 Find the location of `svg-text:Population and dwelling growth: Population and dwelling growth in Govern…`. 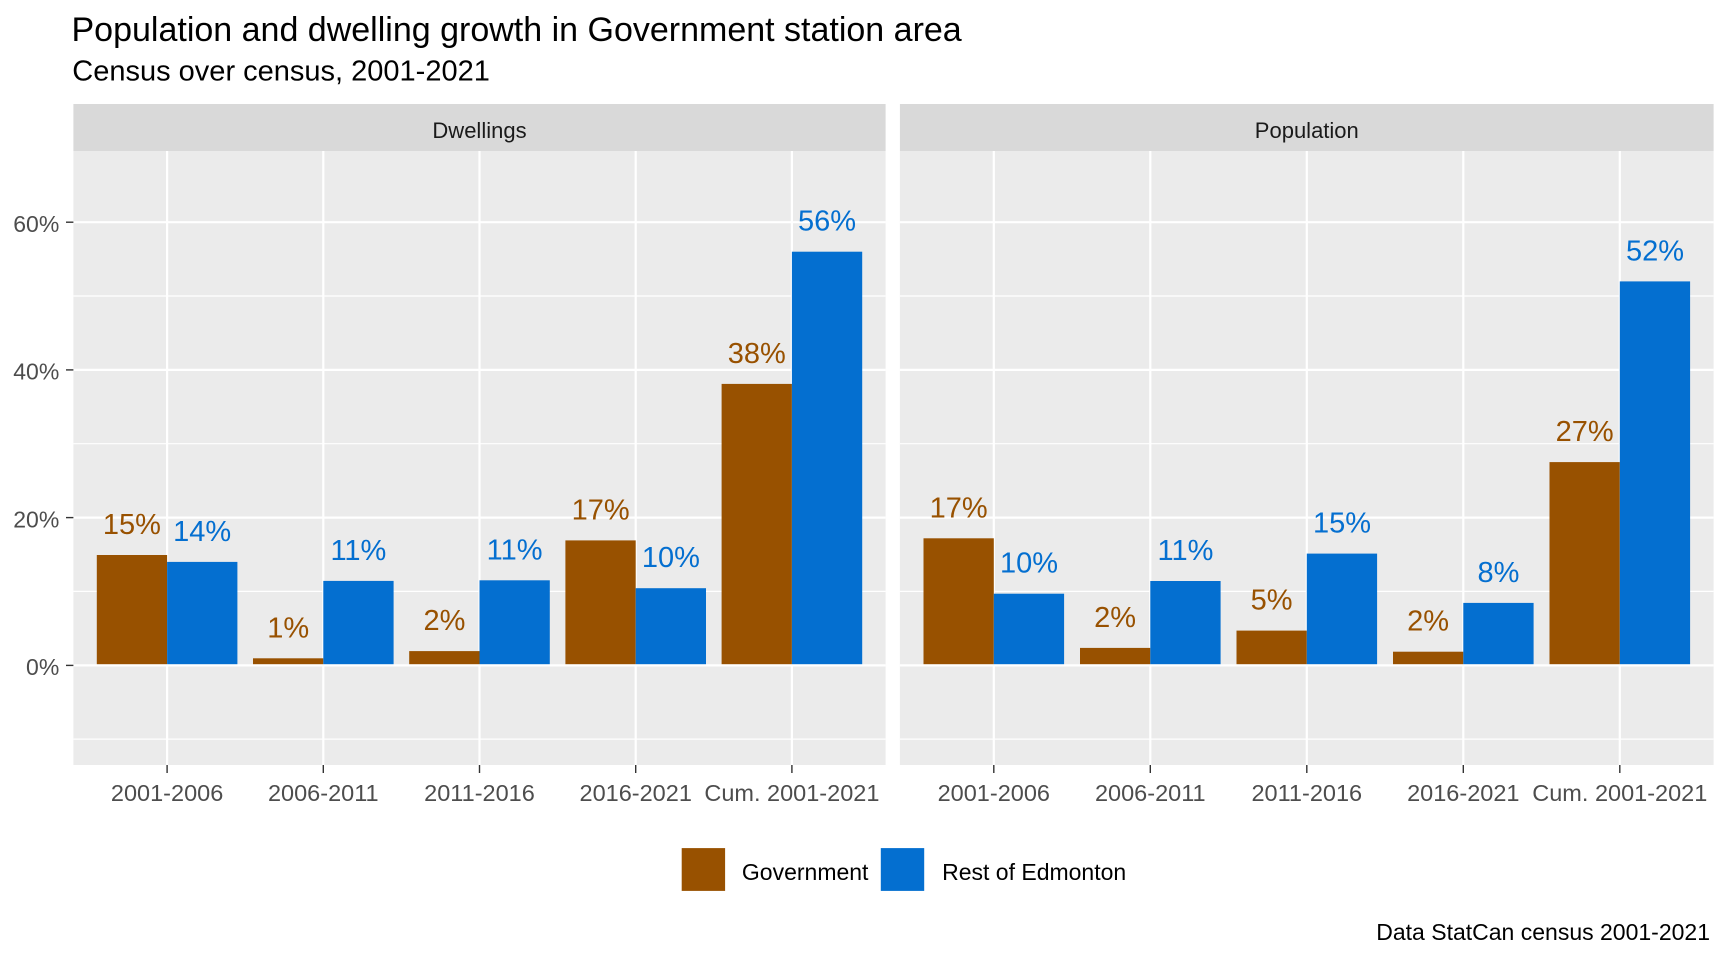

svg-text:Population and dwelling growth: Population and dwelling growth in Govern… is located at coordinates (517, 30).